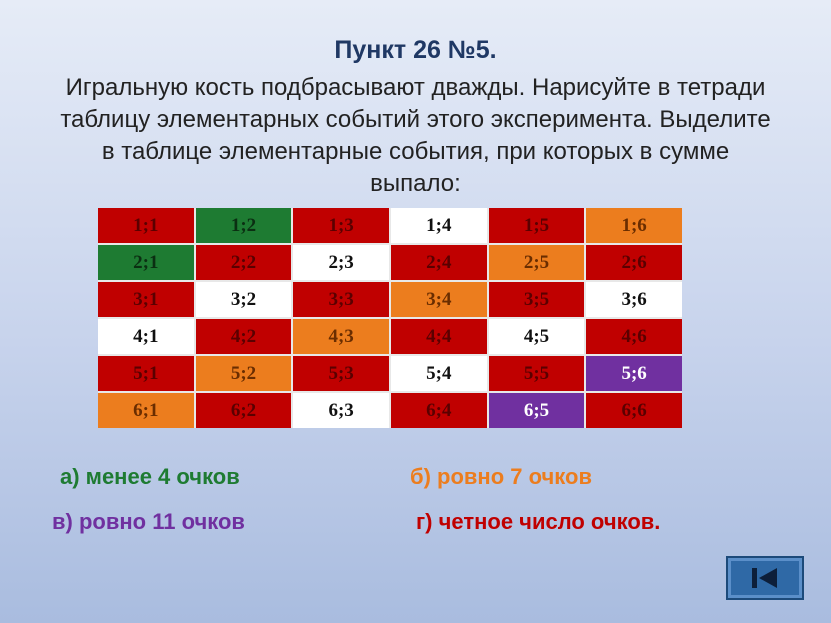 This screenshot has width=831, height=623. I want to click on first-slide-icon, so click(764, 578).